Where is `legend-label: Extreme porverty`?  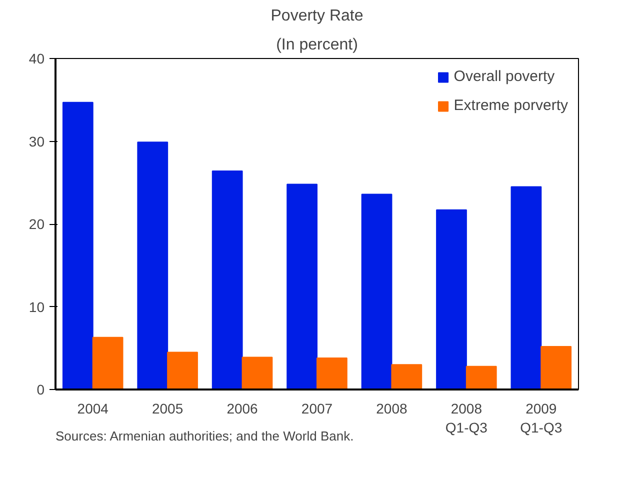 legend-label: Extreme porverty is located at coordinates (511, 105).